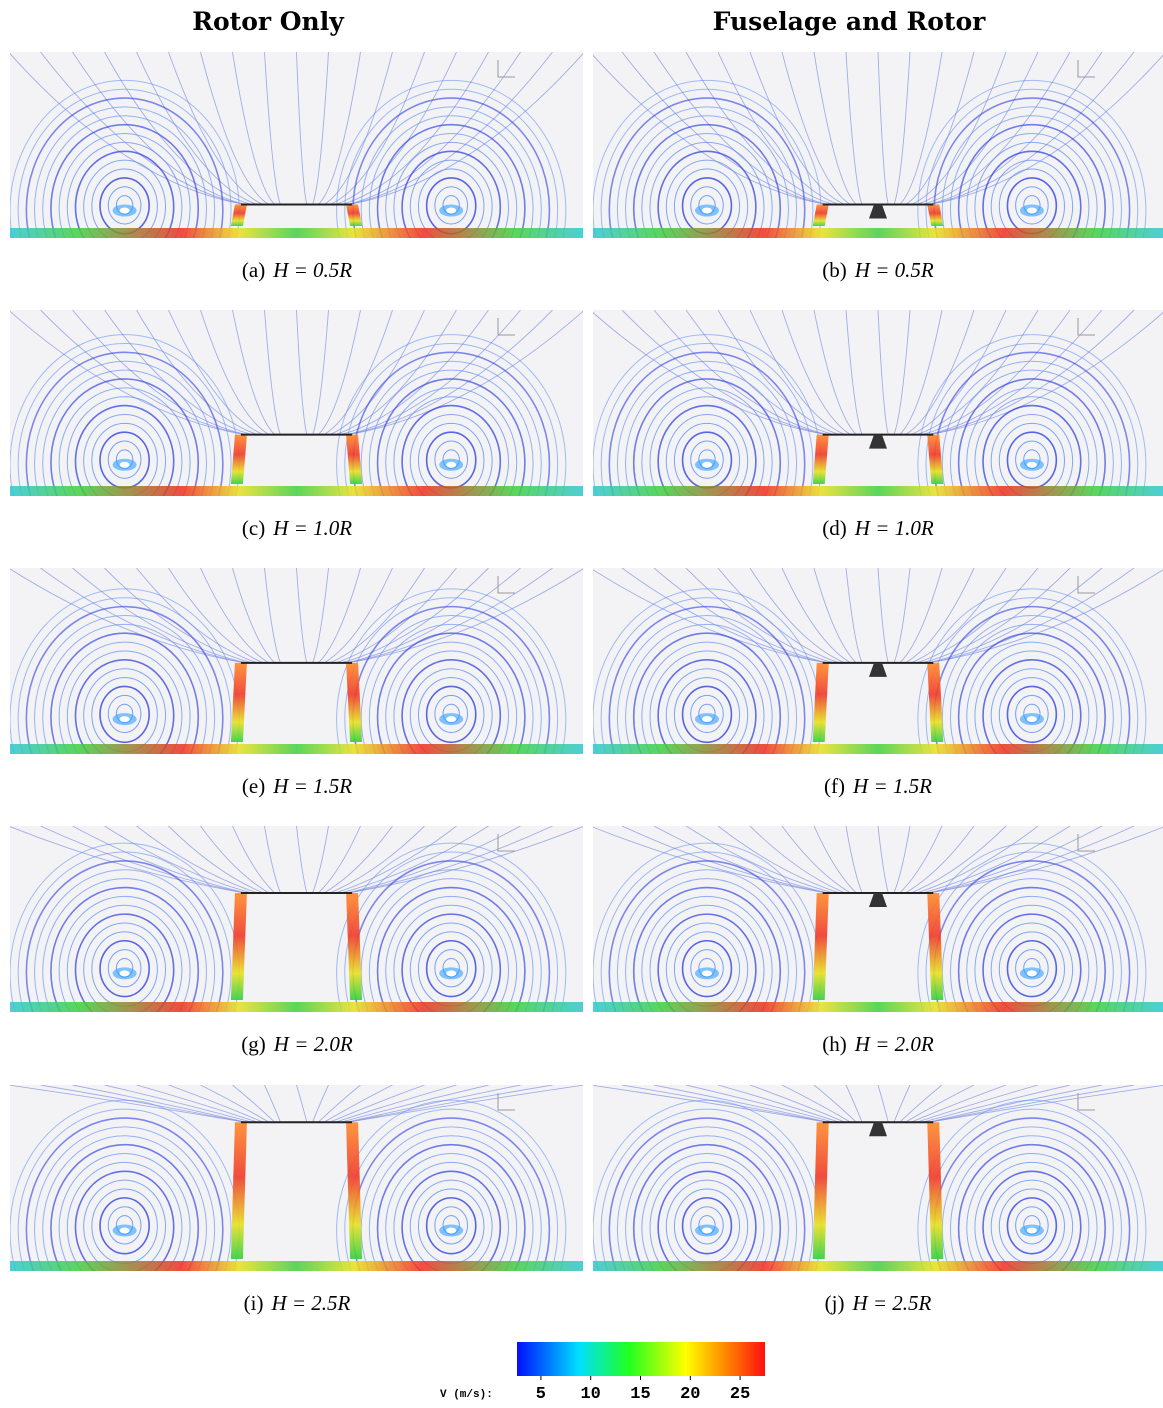 This screenshot has width=1163, height=1408. I want to click on axis-glyph, so click(1086, 843).